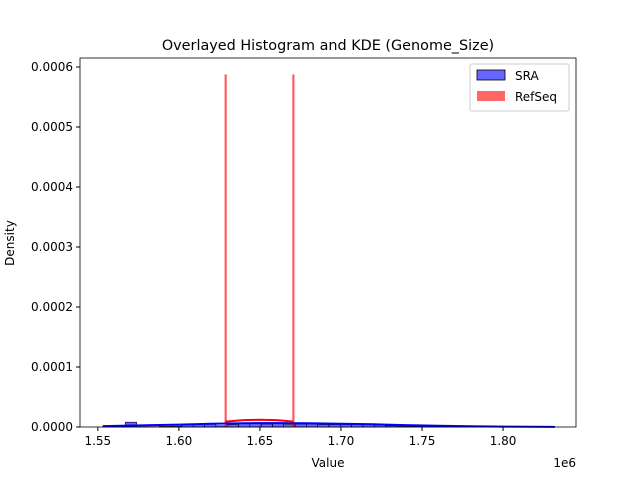 This screenshot has height=484, width=640. What do you see at coordinates (259, 421) in the screenshot?
I see `refseq-kde-line` at bounding box center [259, 421].